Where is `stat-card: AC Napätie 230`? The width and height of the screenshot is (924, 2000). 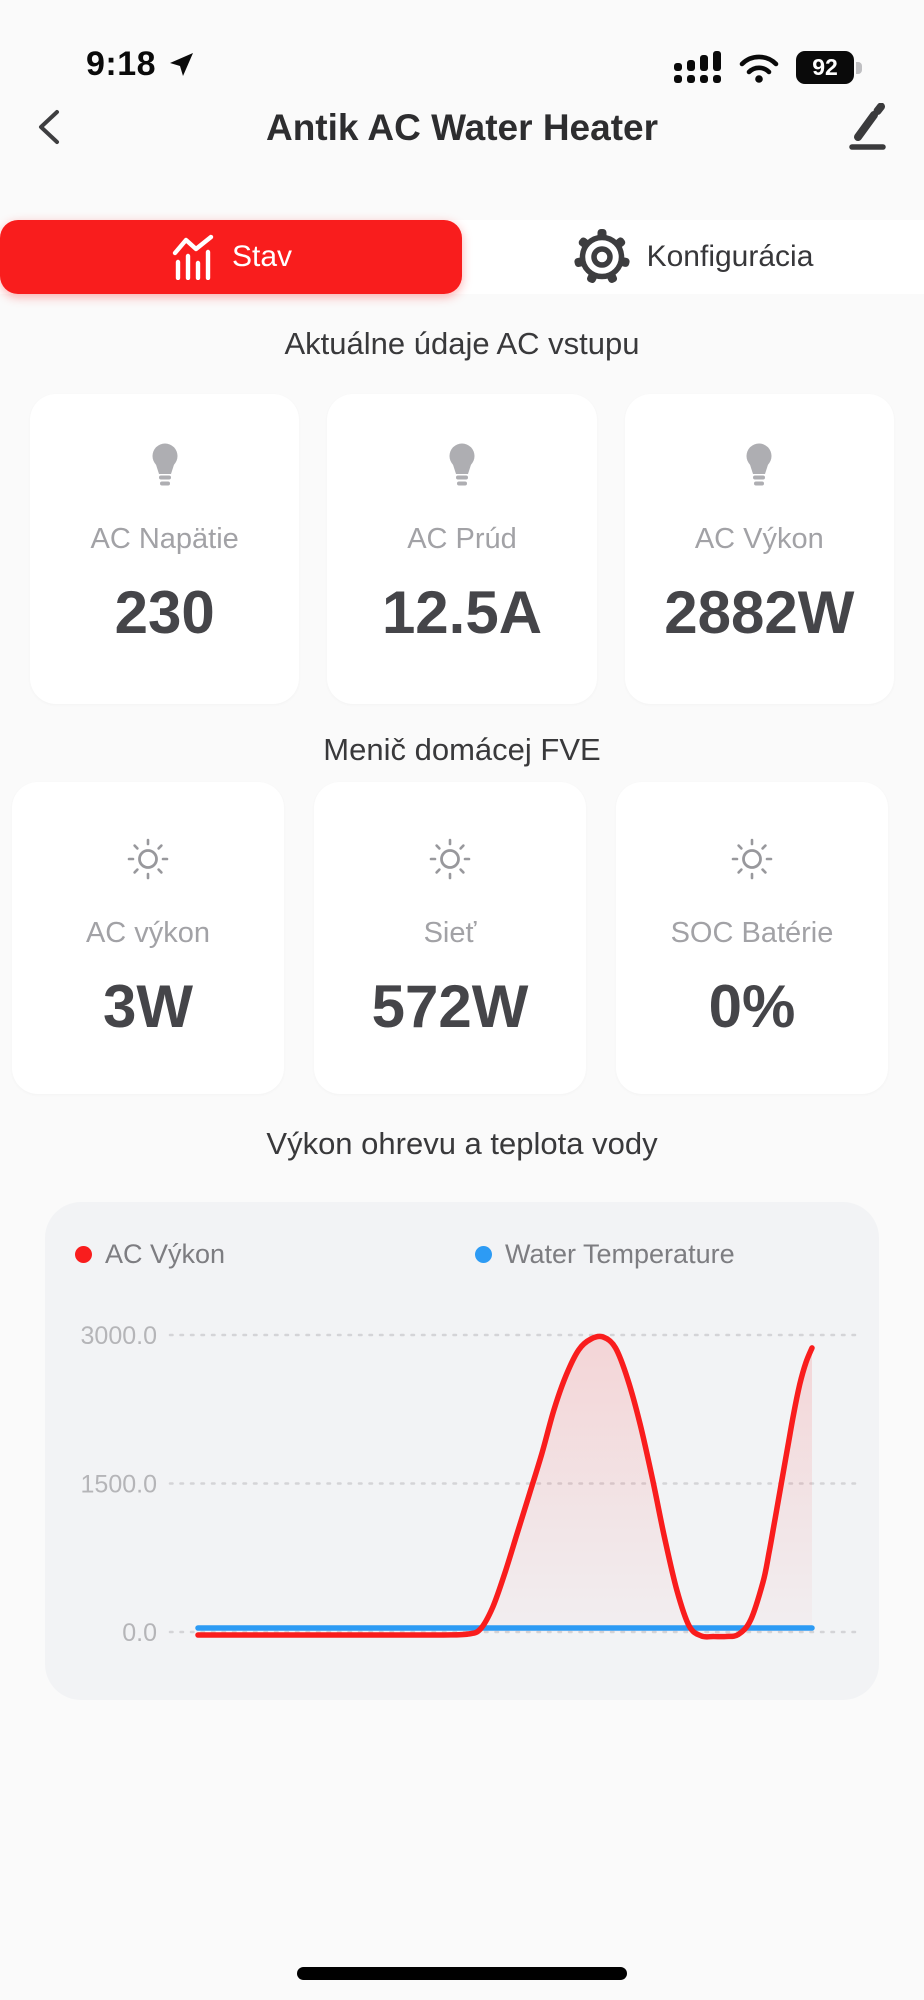 stat-card: AC Napätie 230 is located at coordinates (165, 549).